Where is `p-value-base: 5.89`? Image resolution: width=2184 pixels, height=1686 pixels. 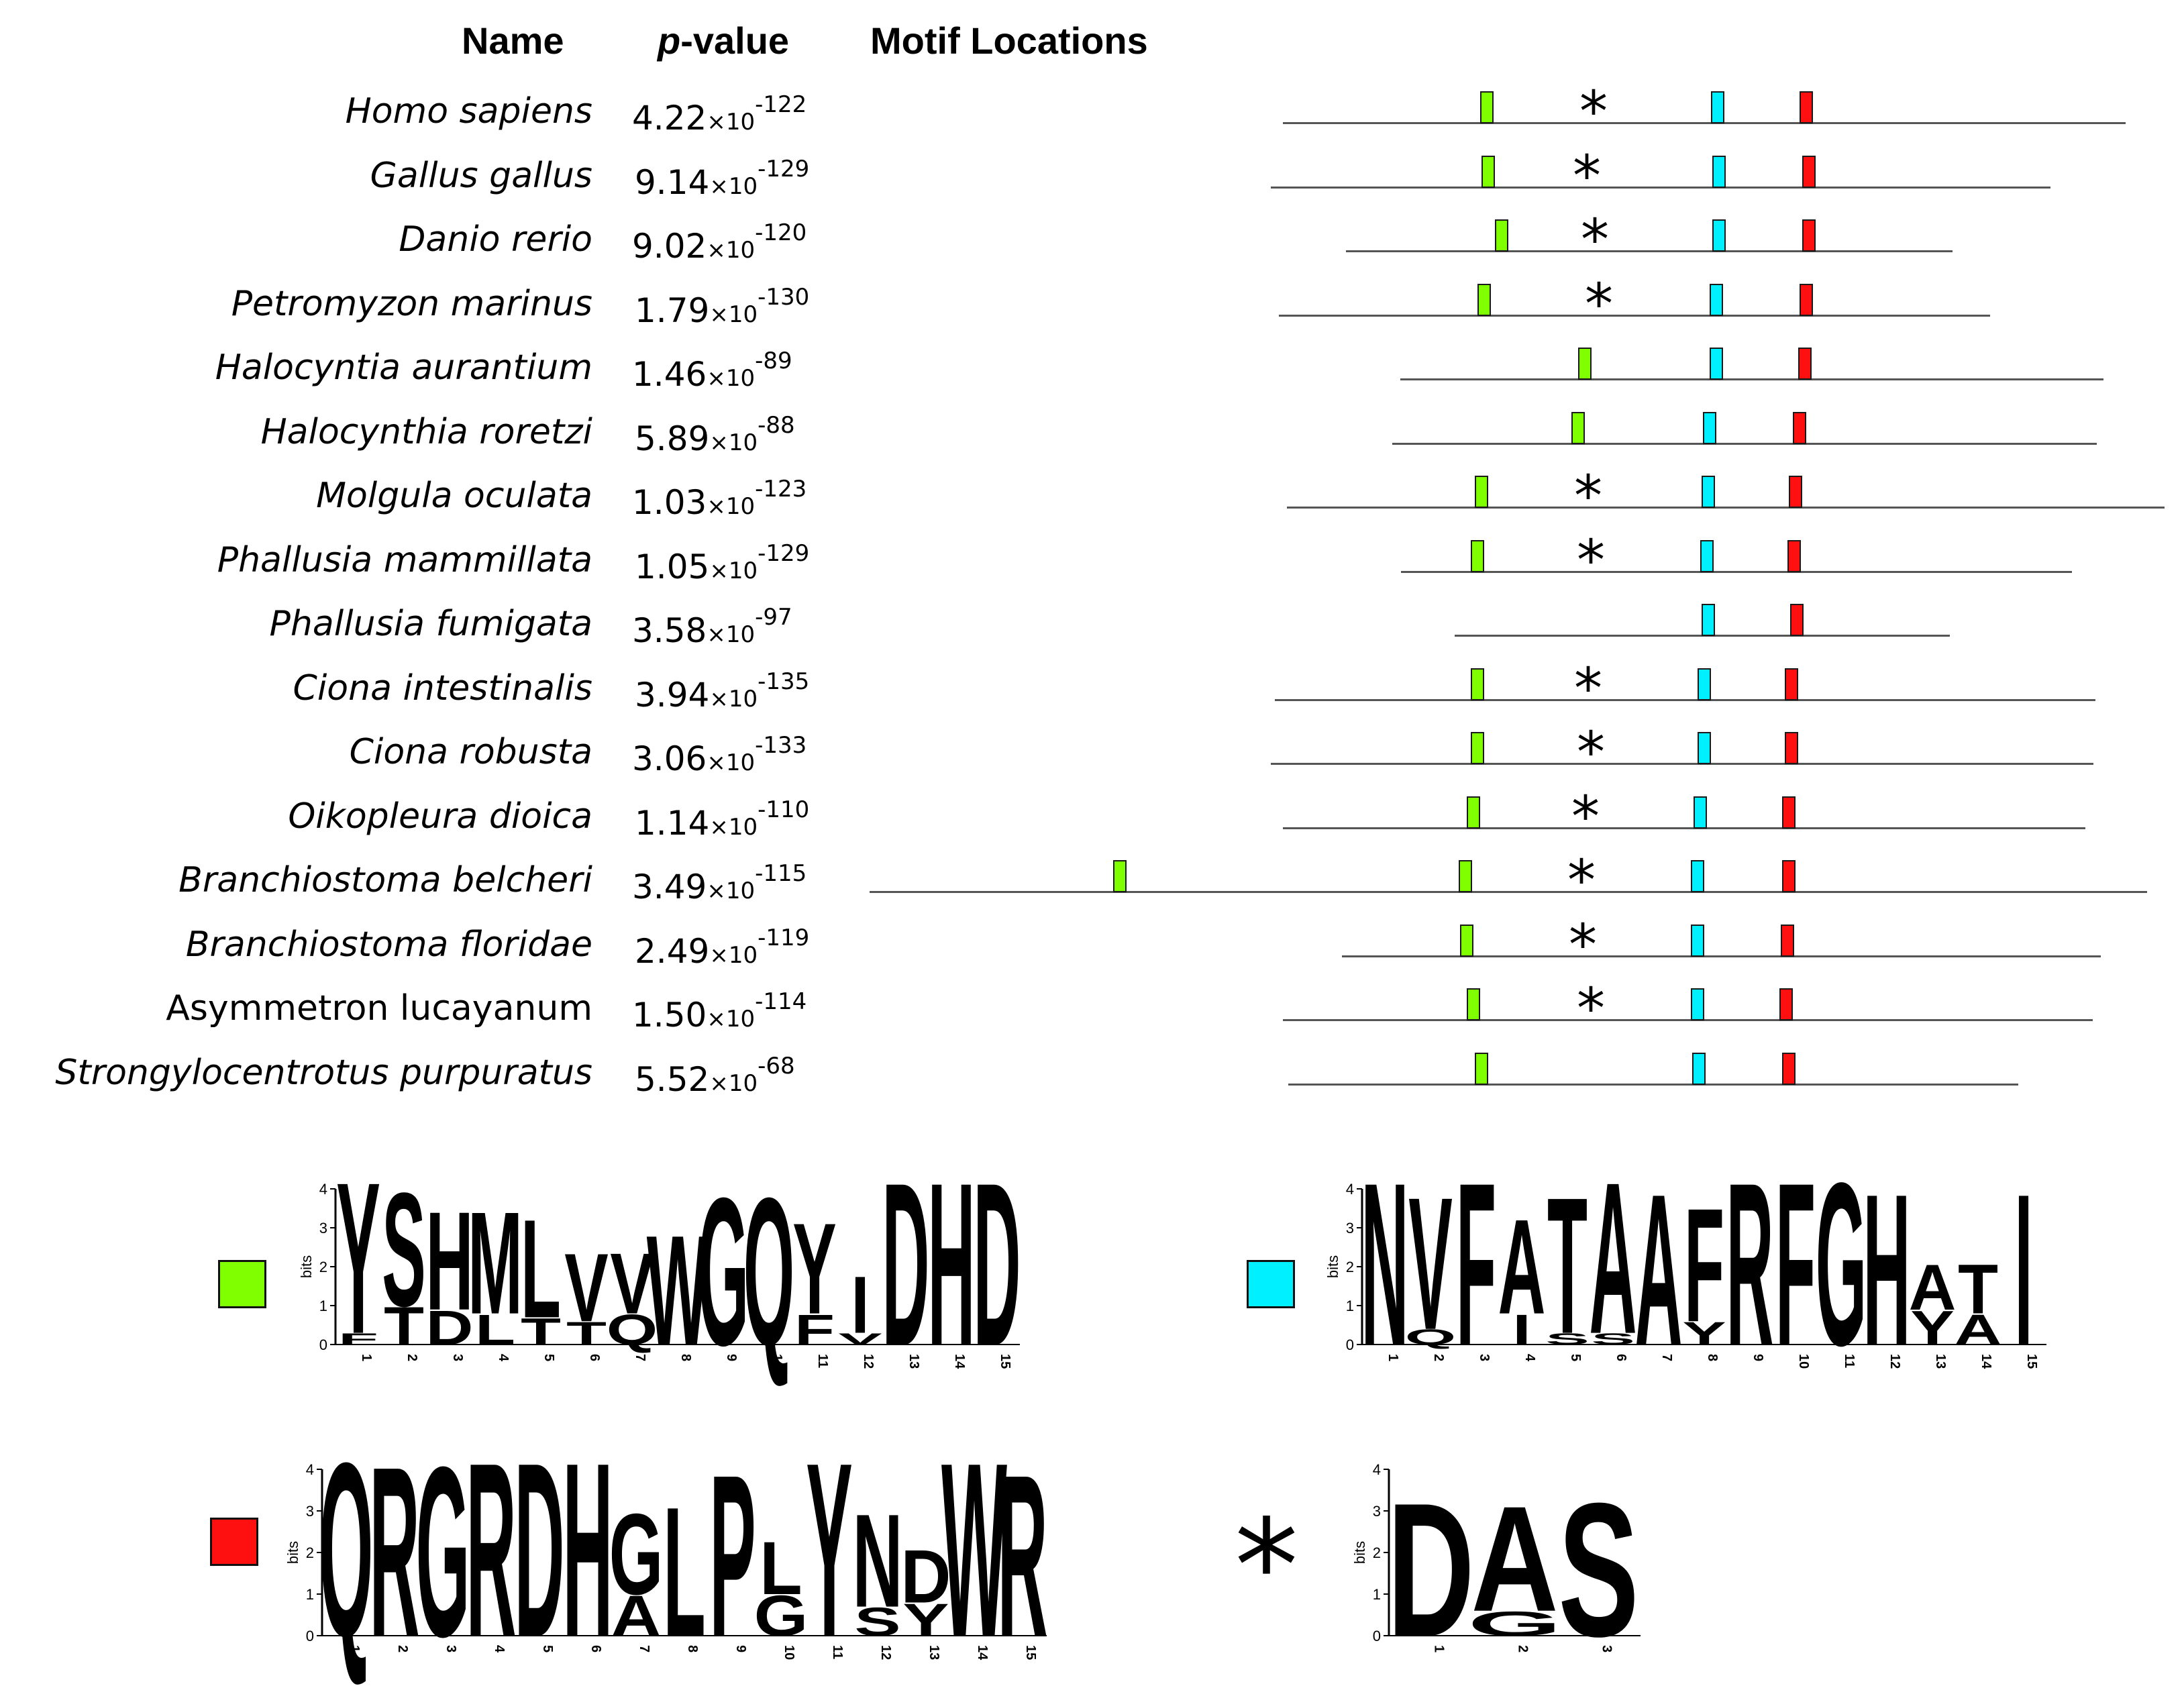 p-value-base: 5.89 is located at coordinates (673, 438).